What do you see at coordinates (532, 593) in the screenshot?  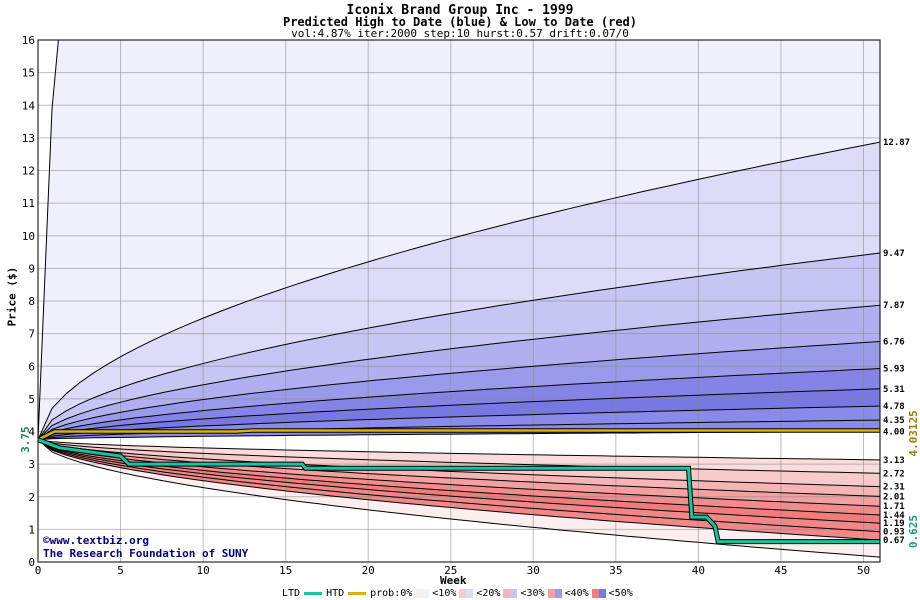 I see `legend-bin-label-2: <30%` at bounding box center [532, 593].